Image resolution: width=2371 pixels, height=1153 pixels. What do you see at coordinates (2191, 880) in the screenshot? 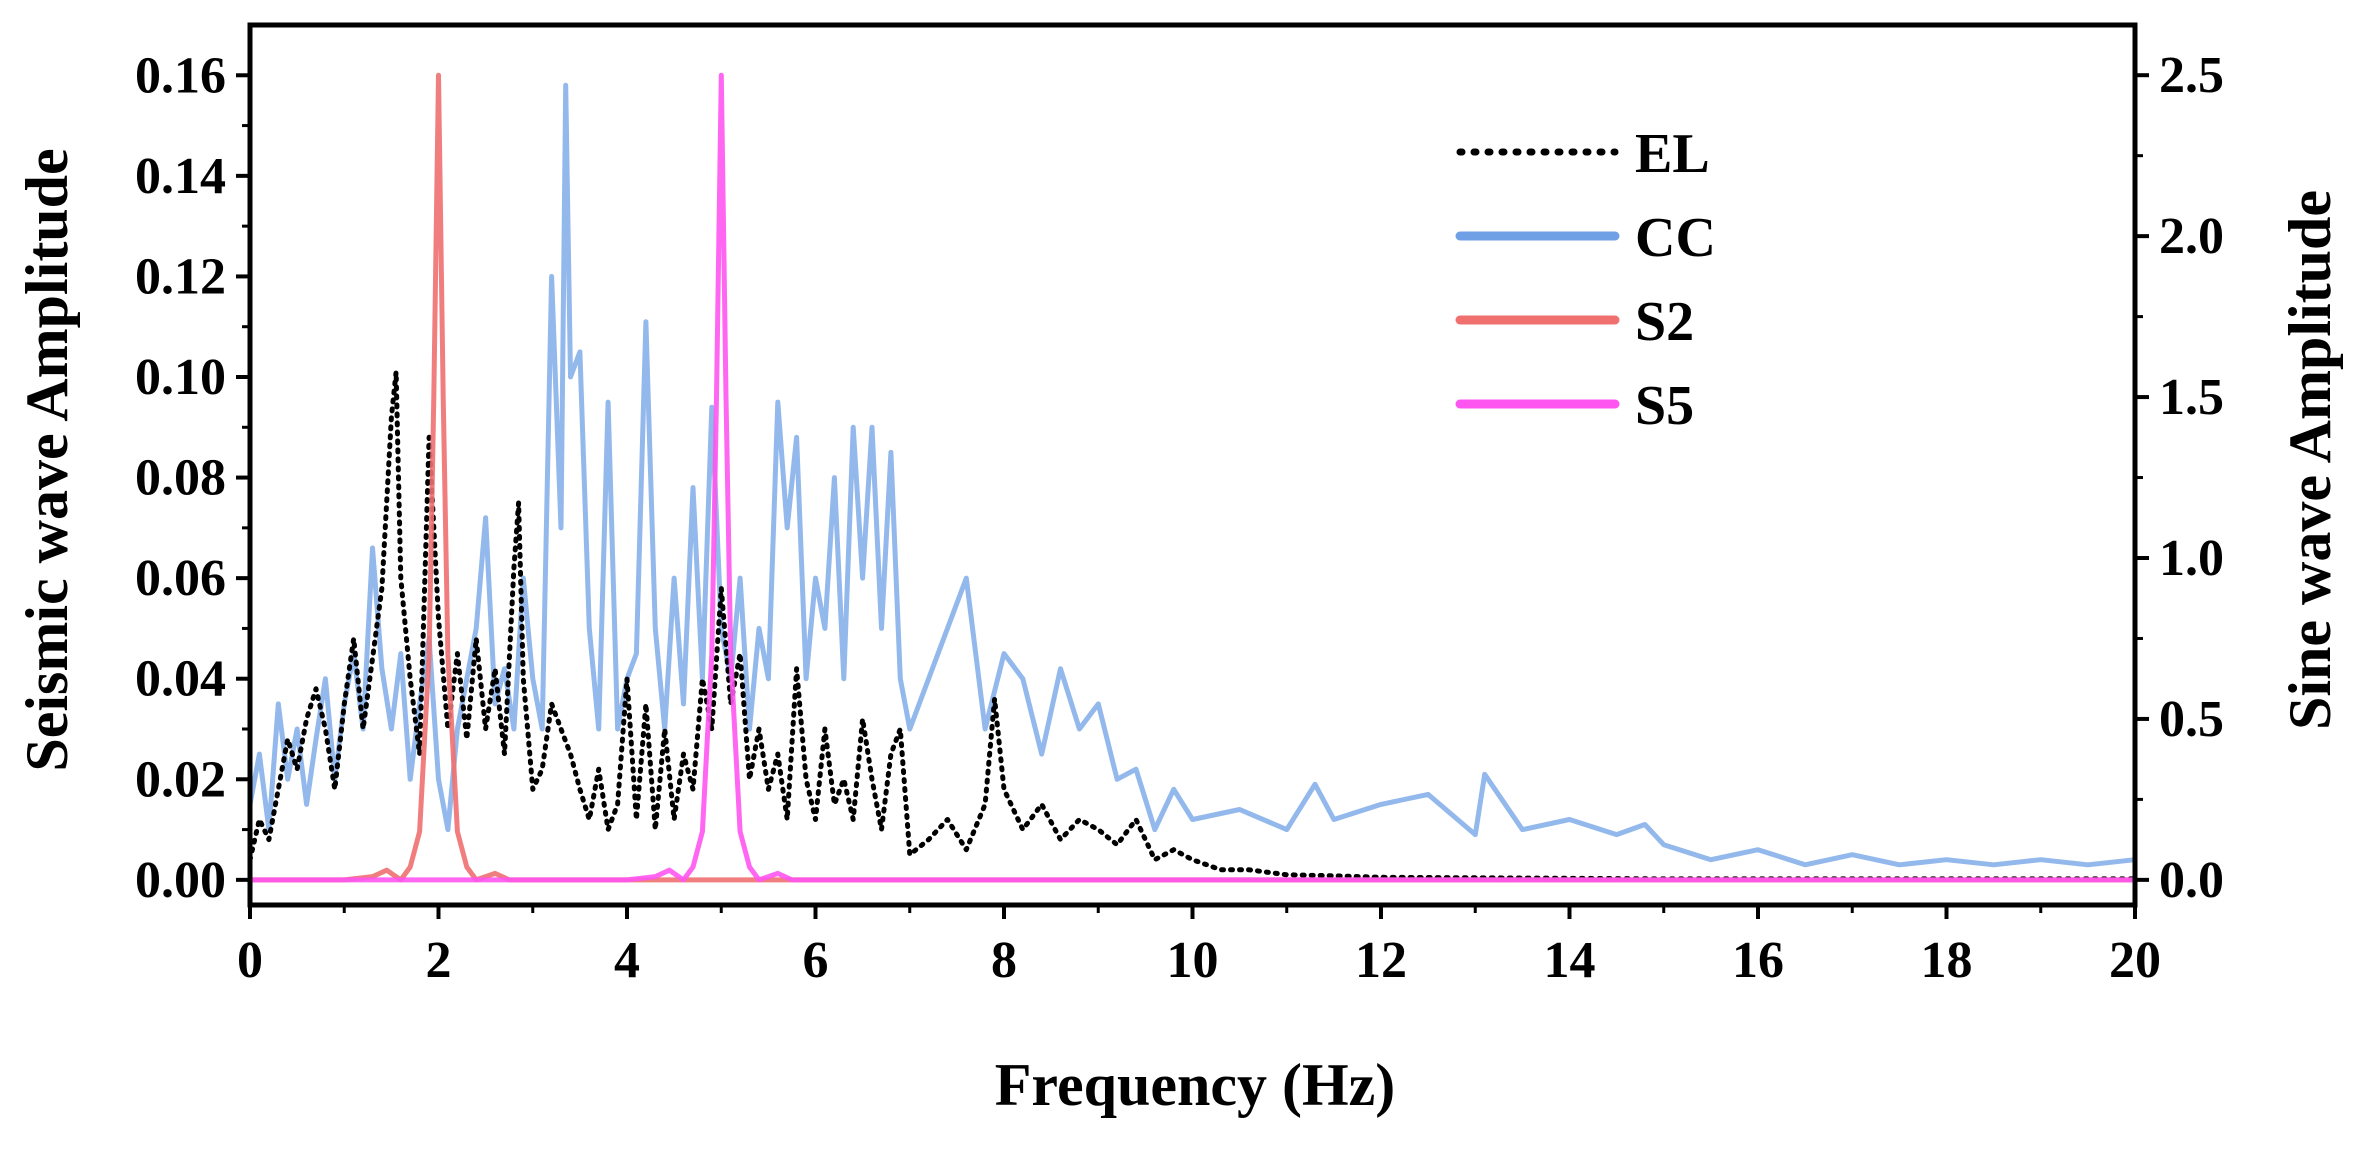
I see `right-y-tick-label: 0.0` at bounding box center [2191, 880].